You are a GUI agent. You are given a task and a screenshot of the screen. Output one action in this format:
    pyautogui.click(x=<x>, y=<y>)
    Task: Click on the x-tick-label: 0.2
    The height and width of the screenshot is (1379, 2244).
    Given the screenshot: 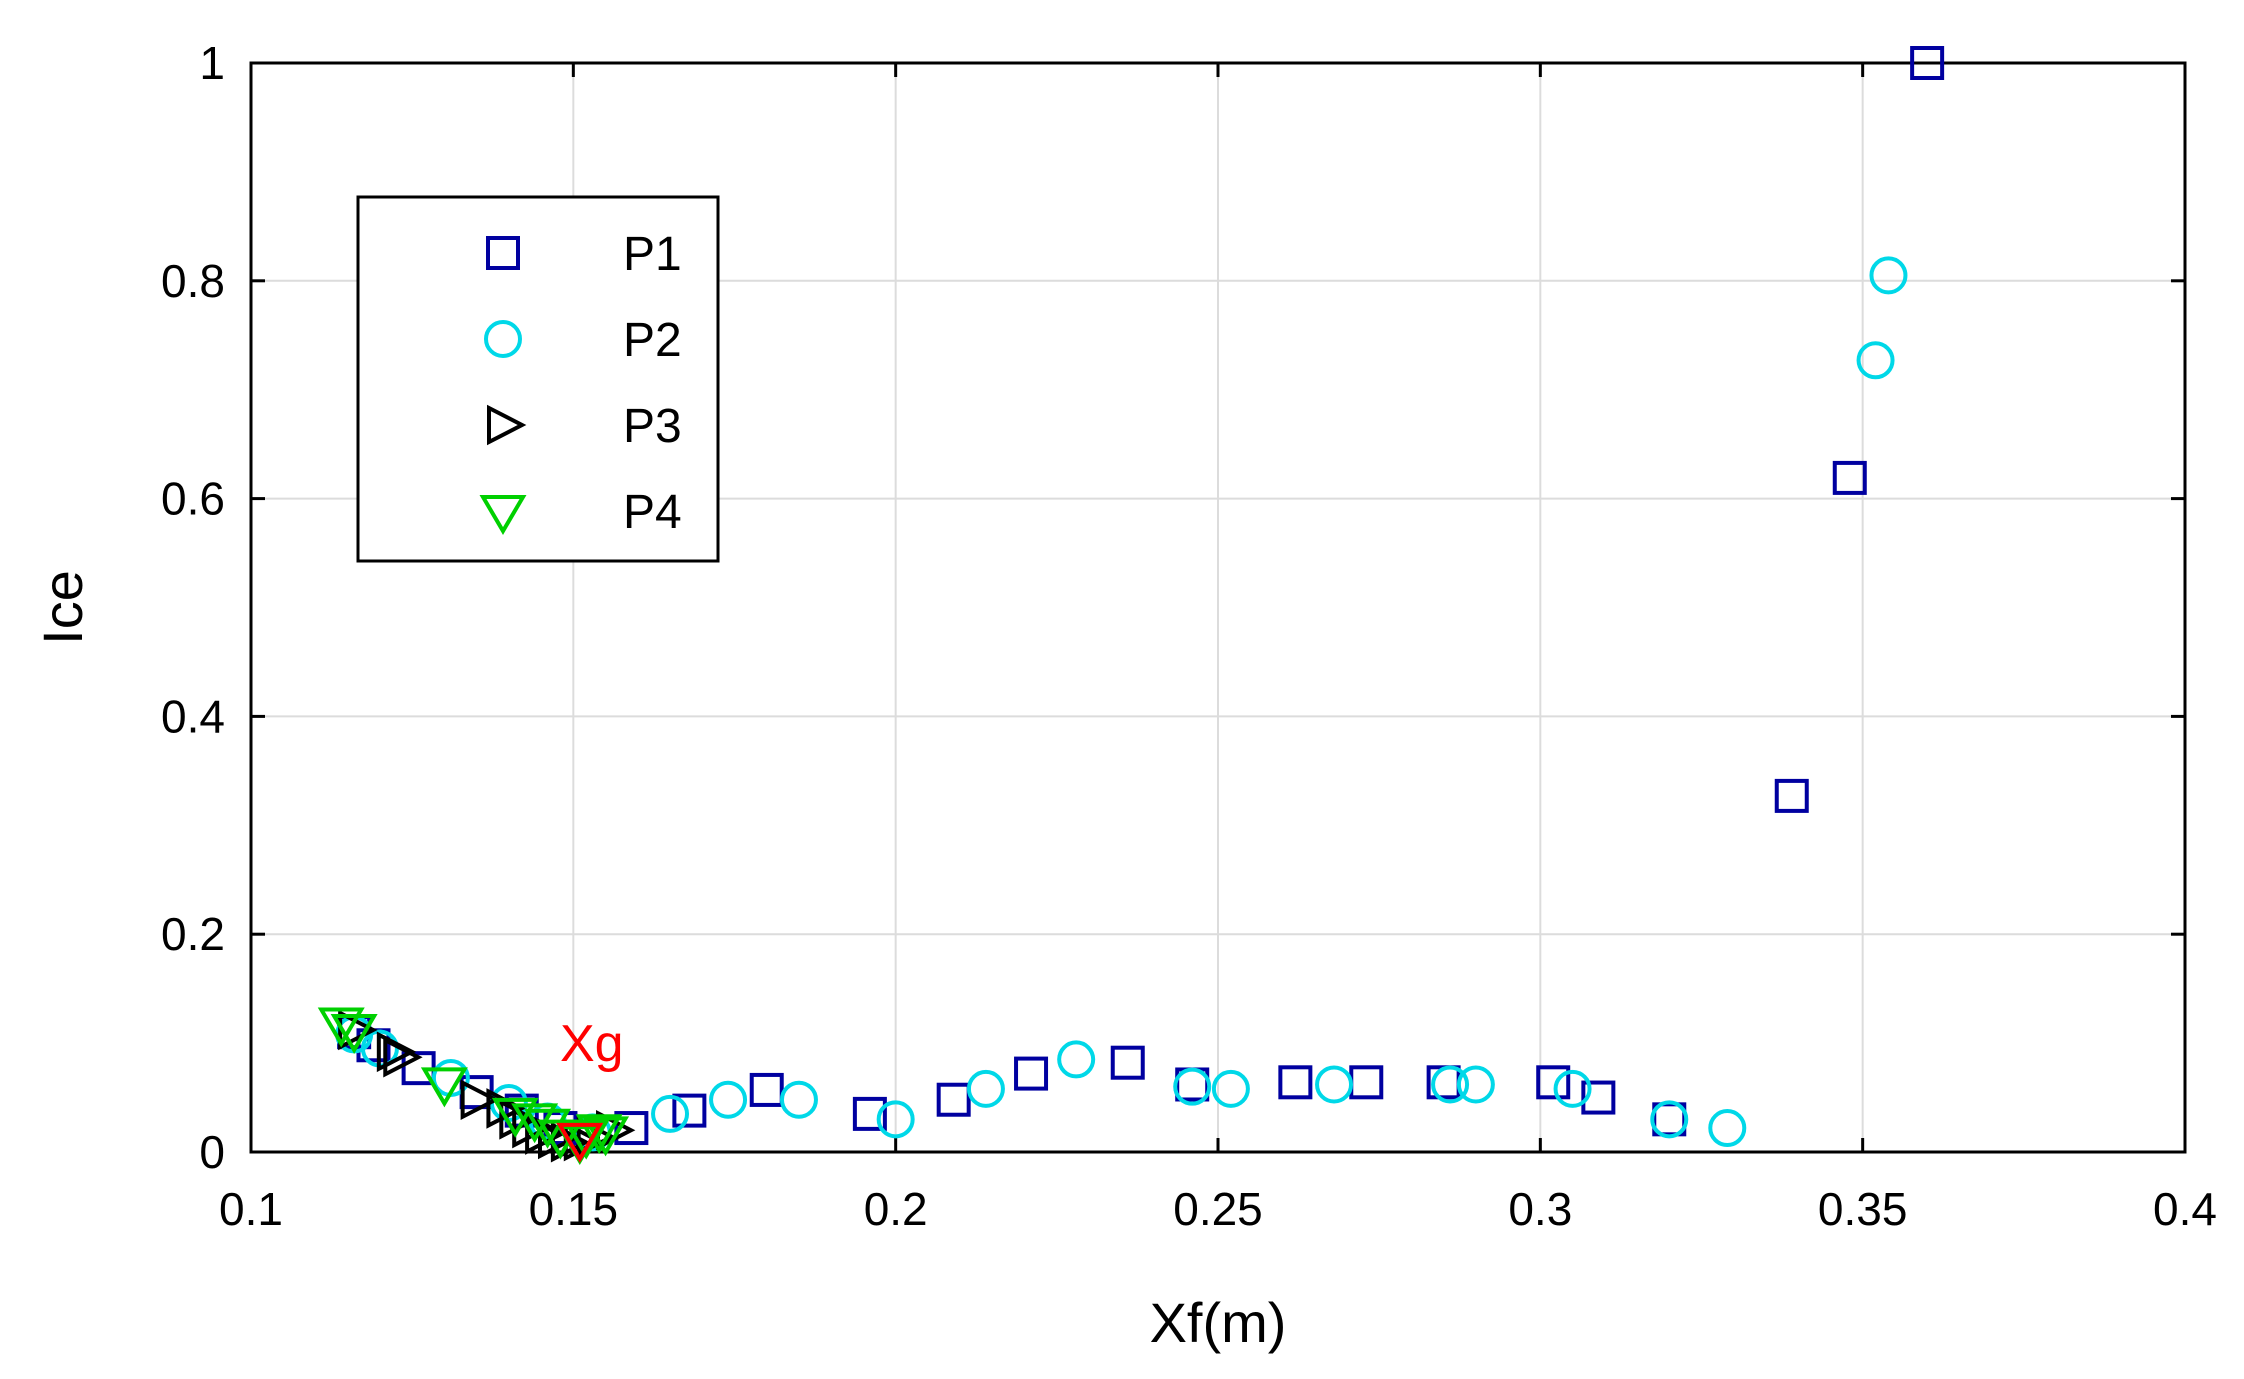 What is the action you would take?
    pyautogui.click(x=896, y=1209)
    